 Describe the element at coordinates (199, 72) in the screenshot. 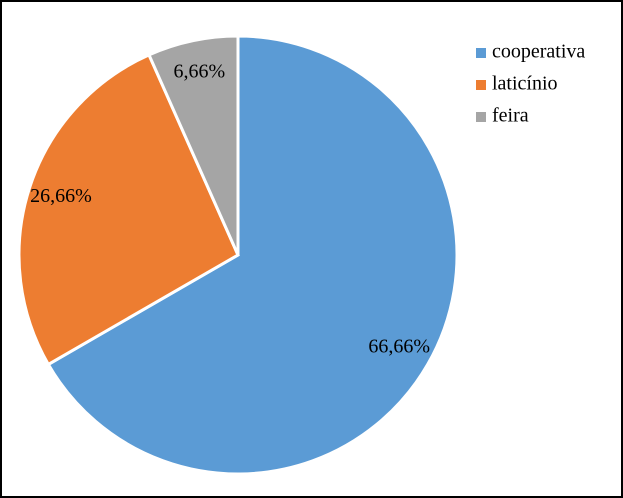

I see `data-label: 6,66%` at that location.